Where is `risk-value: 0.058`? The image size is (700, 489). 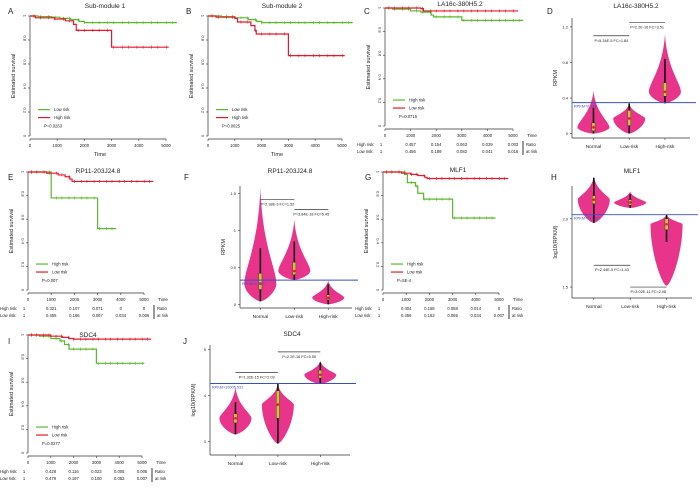
risk-value: 0.058 is located at coordinates (452, 308).